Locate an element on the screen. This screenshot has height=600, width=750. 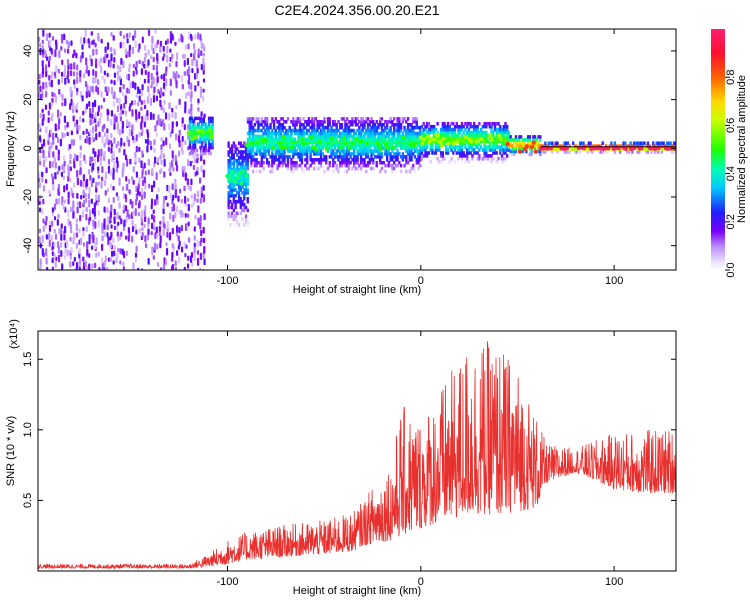
snr-y-label: SNR (10 * v/v) is located at coordinates (11, 451).